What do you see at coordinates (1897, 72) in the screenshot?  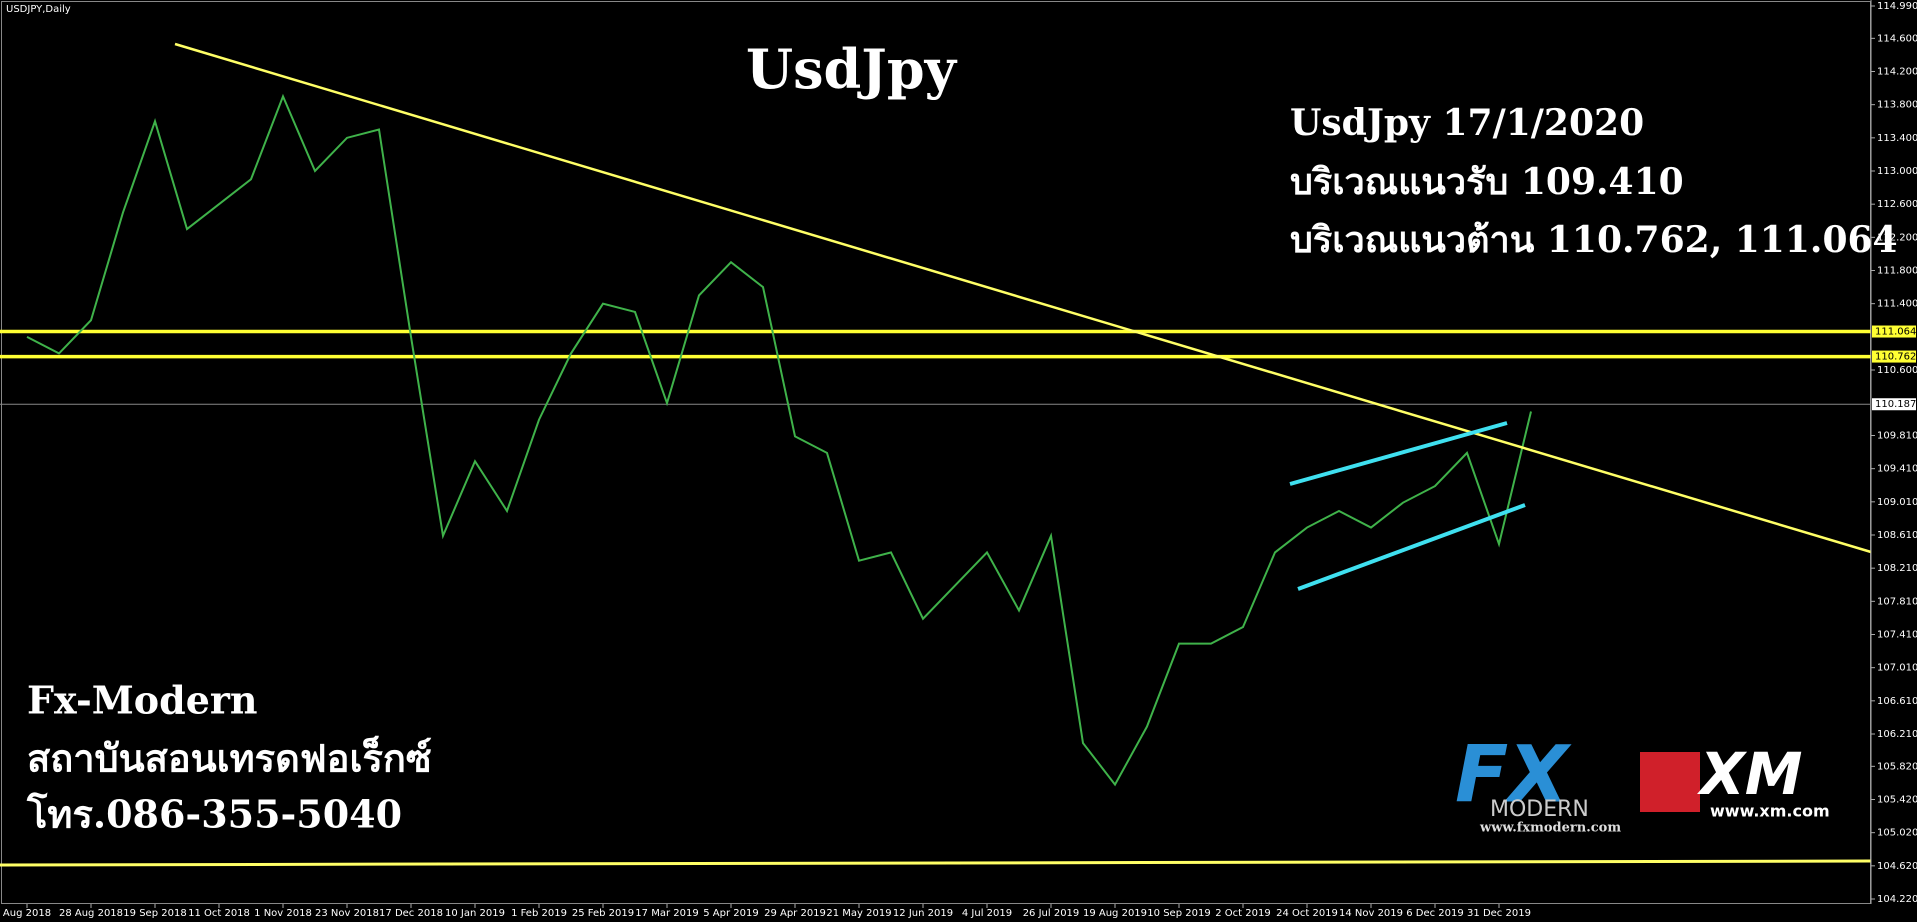 I see `y-tick-label: 114.200` at bounding box center [1897, 72].